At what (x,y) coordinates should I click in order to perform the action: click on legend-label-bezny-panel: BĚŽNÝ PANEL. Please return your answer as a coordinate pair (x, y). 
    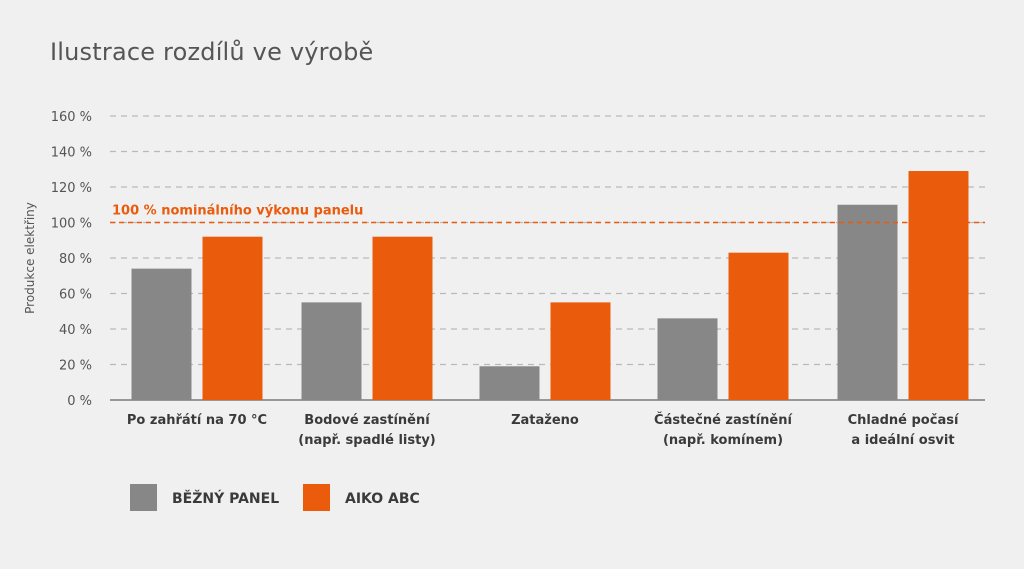
    Looking at the image, I should click on (225, 498).